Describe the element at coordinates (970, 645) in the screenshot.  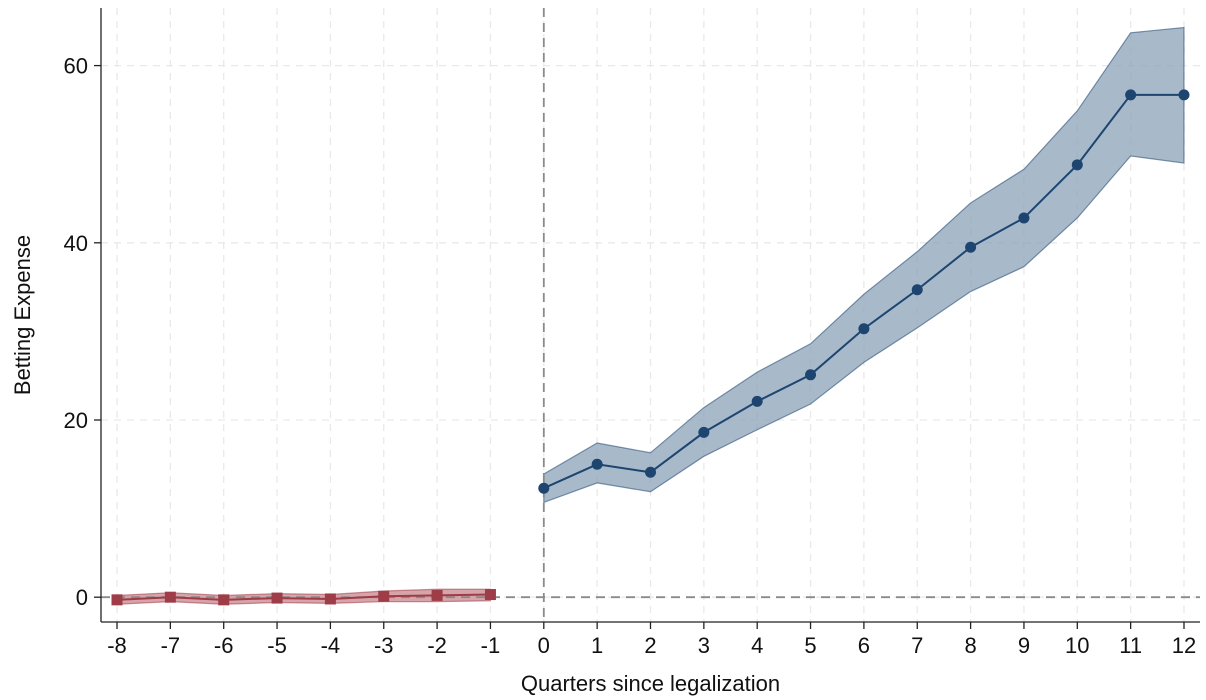
I see `x-tick-label: 8` at that location.